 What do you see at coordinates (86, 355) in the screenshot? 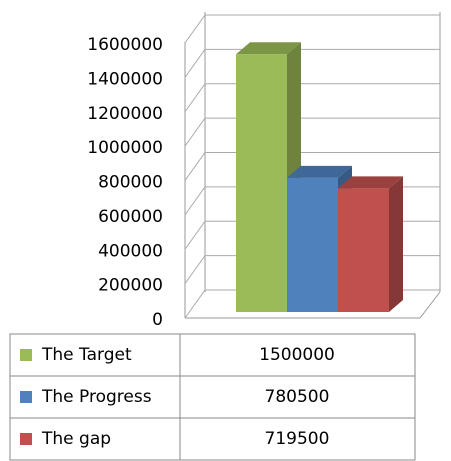
I see `legend-label: The Target` at bounding box center [86, 355].